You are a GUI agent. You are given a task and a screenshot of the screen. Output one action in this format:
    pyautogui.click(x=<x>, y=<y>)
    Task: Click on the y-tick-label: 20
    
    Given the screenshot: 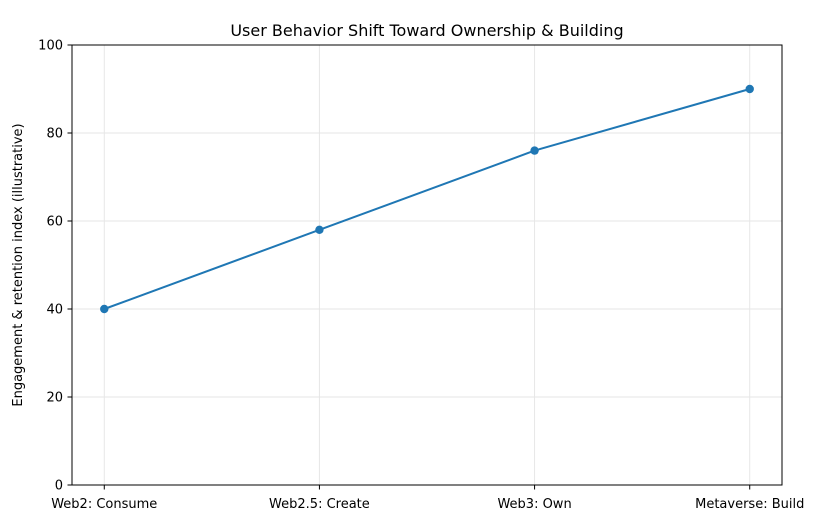 What is the action you would take?
    pyautogui.click(x=54, y=398)
    